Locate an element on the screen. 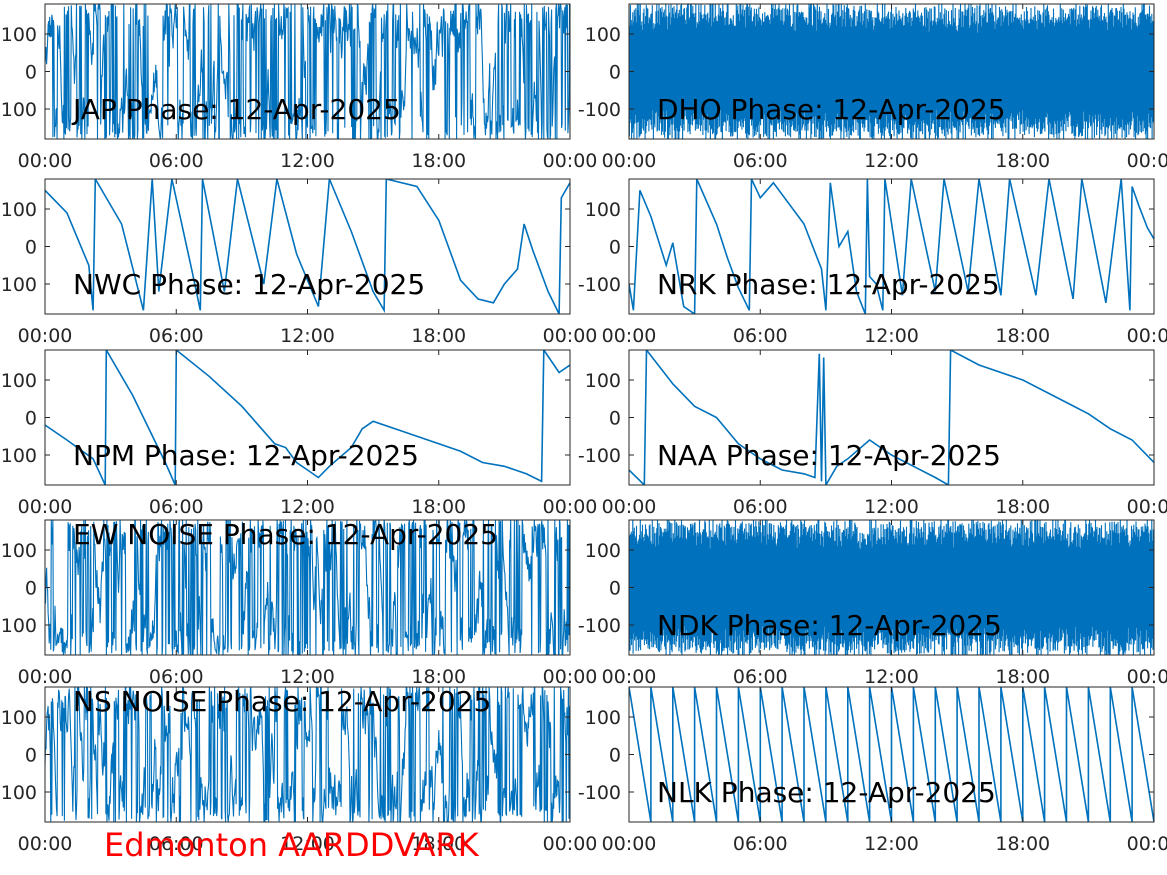 This screenshot has height=875, width=1167. panel-title: NAA Phase: 12-Apr-2025 is located at coordinates (829, 455).